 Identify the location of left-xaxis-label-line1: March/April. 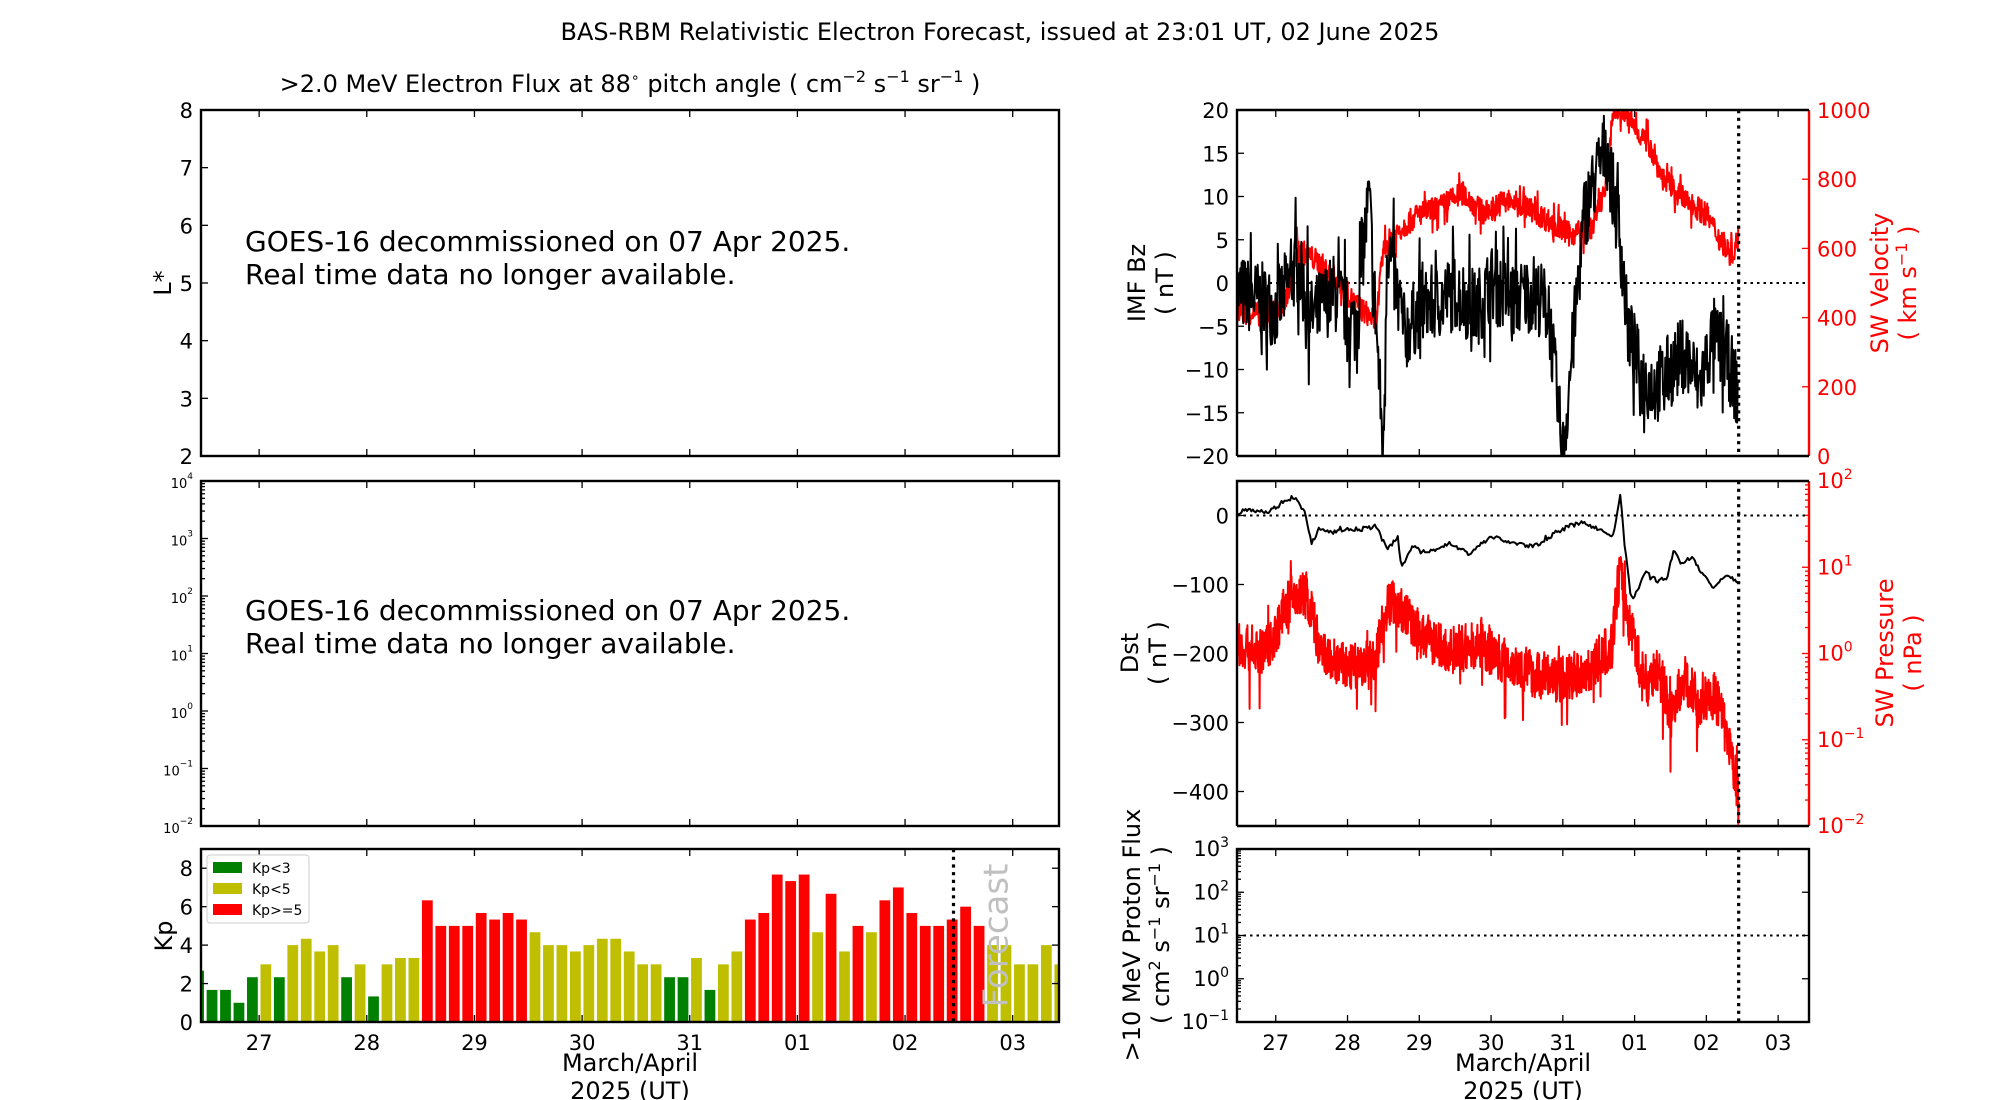
(630, 1063).